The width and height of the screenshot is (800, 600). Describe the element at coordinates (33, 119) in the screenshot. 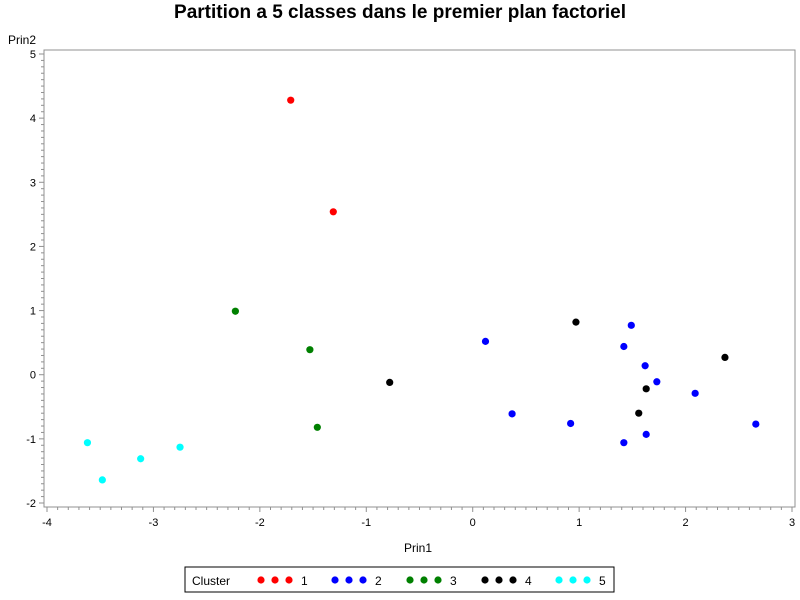

I see `y-tick-label: 4` at that location.